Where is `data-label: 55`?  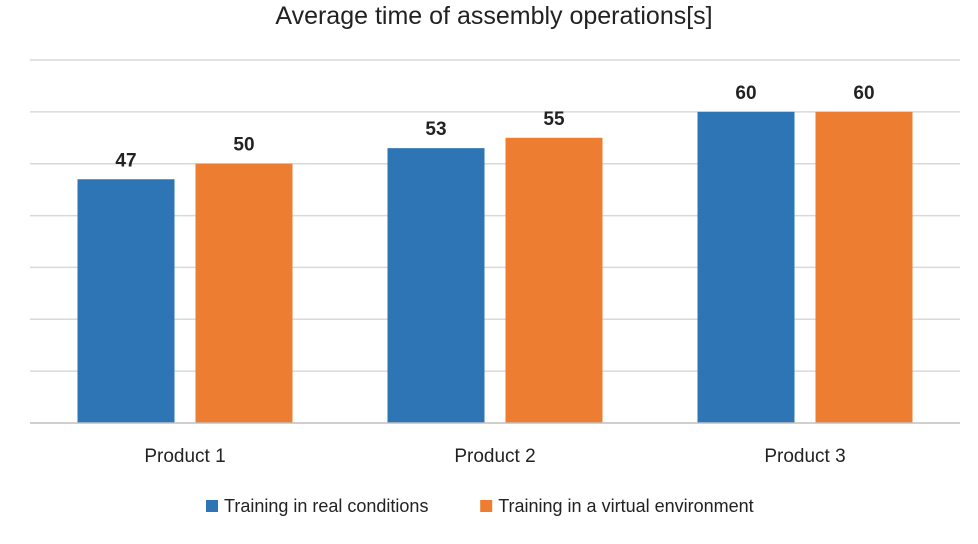 data-label: 55 is located at coordinates (554, 119).